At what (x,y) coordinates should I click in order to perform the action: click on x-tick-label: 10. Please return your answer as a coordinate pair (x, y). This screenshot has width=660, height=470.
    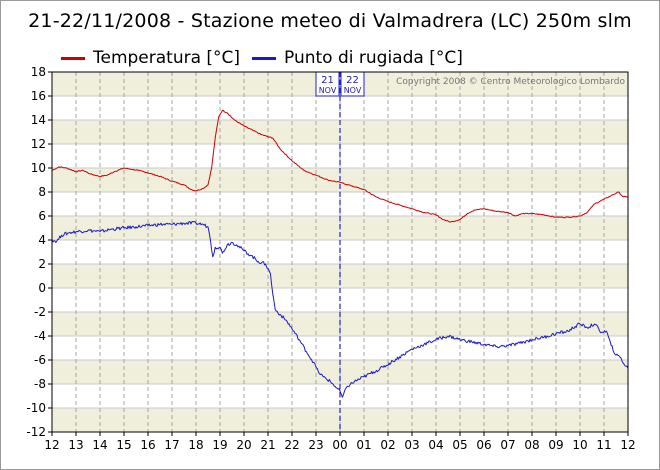
    Looking at the image, I should click on (579, 445).